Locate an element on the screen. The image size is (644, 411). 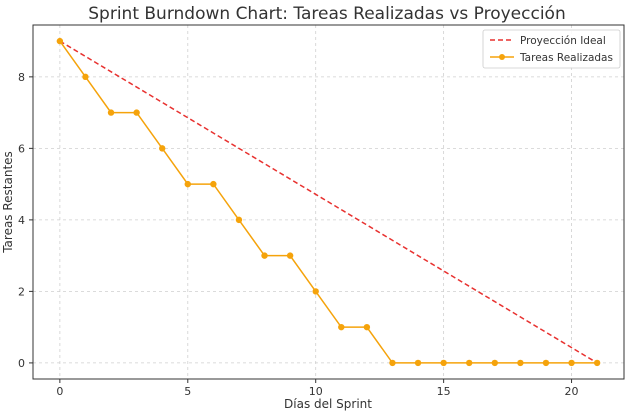
legend-box is located at coordinates (551, 49).